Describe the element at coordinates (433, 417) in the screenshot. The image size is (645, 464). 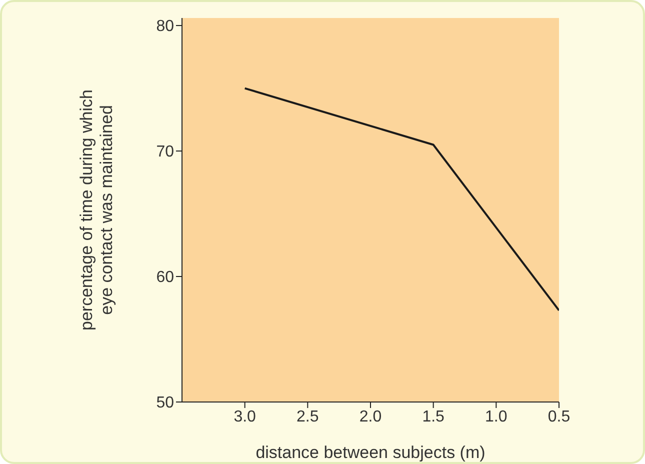
I see `x-tick-label: 1.5` at that location.